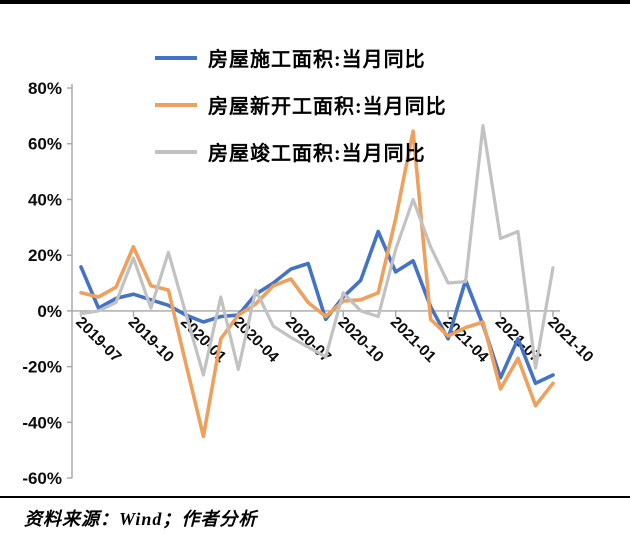  Describe the element at coordinates (151, 340) in the screenshot. I see `x-tick-label: 2019-10` at that location.